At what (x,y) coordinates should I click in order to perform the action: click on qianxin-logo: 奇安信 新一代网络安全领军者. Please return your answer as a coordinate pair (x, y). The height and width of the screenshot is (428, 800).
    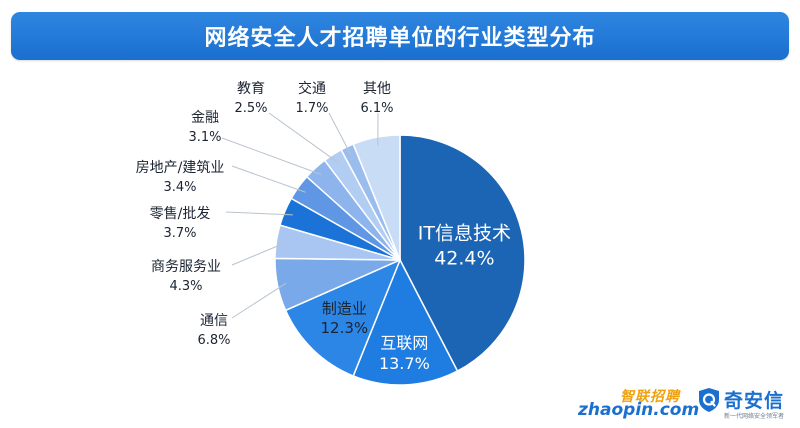
    Looking at the image, I should click on (745, 403).